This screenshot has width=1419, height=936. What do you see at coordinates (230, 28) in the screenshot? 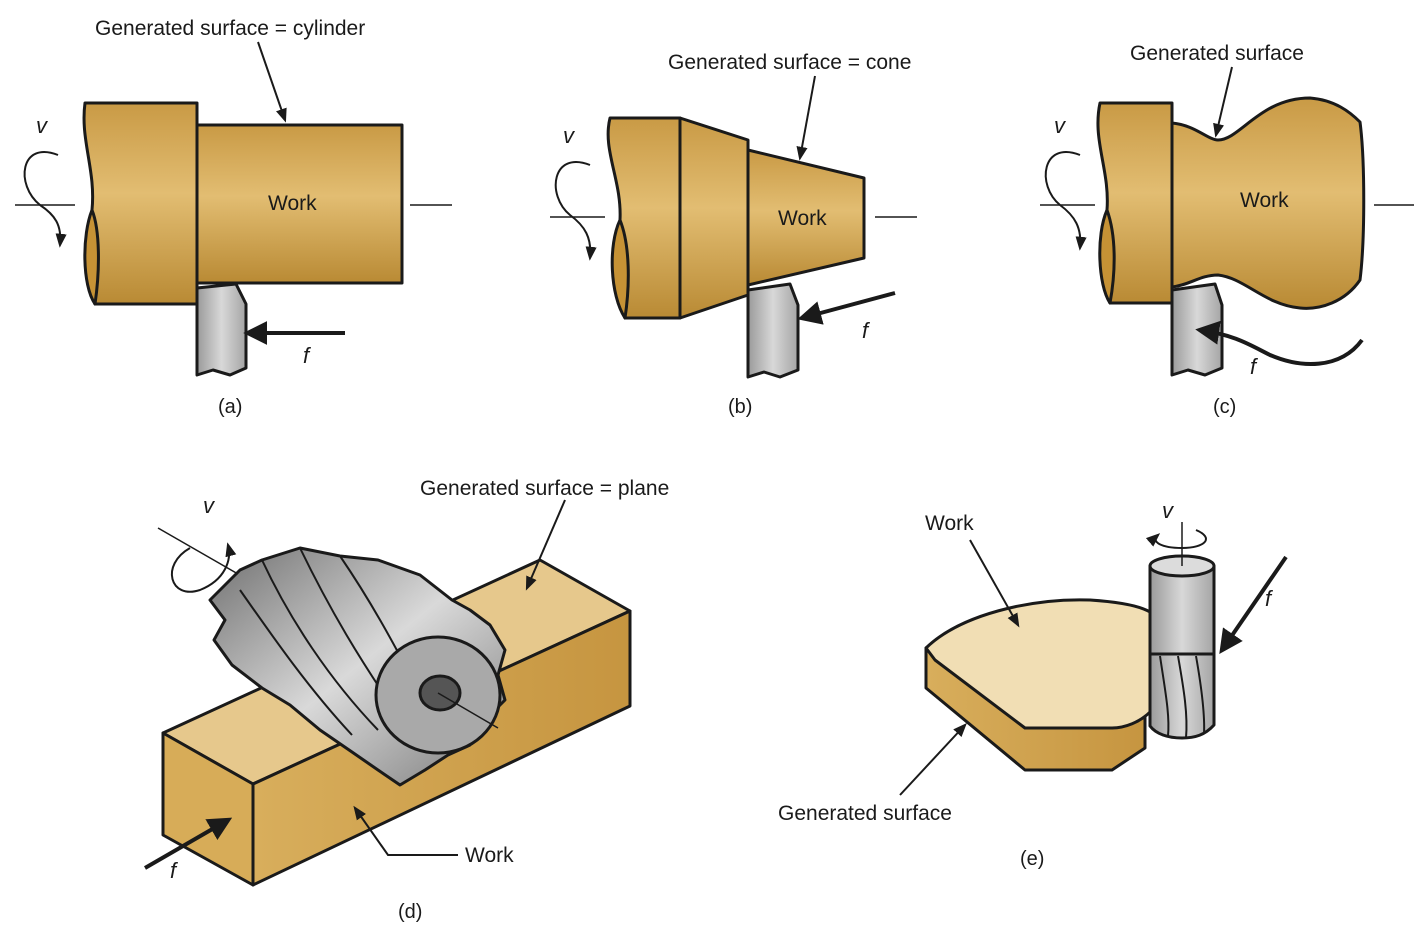
I see `surface-label: Generated surface = cylinder` at bounding box center [230, 28].